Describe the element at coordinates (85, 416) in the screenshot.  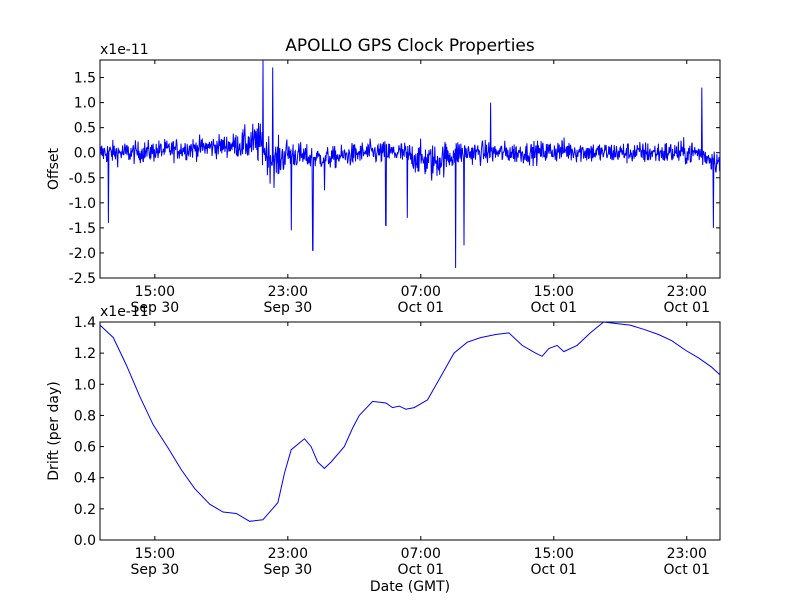
I see `y-tick-label: 0.8` at that location.